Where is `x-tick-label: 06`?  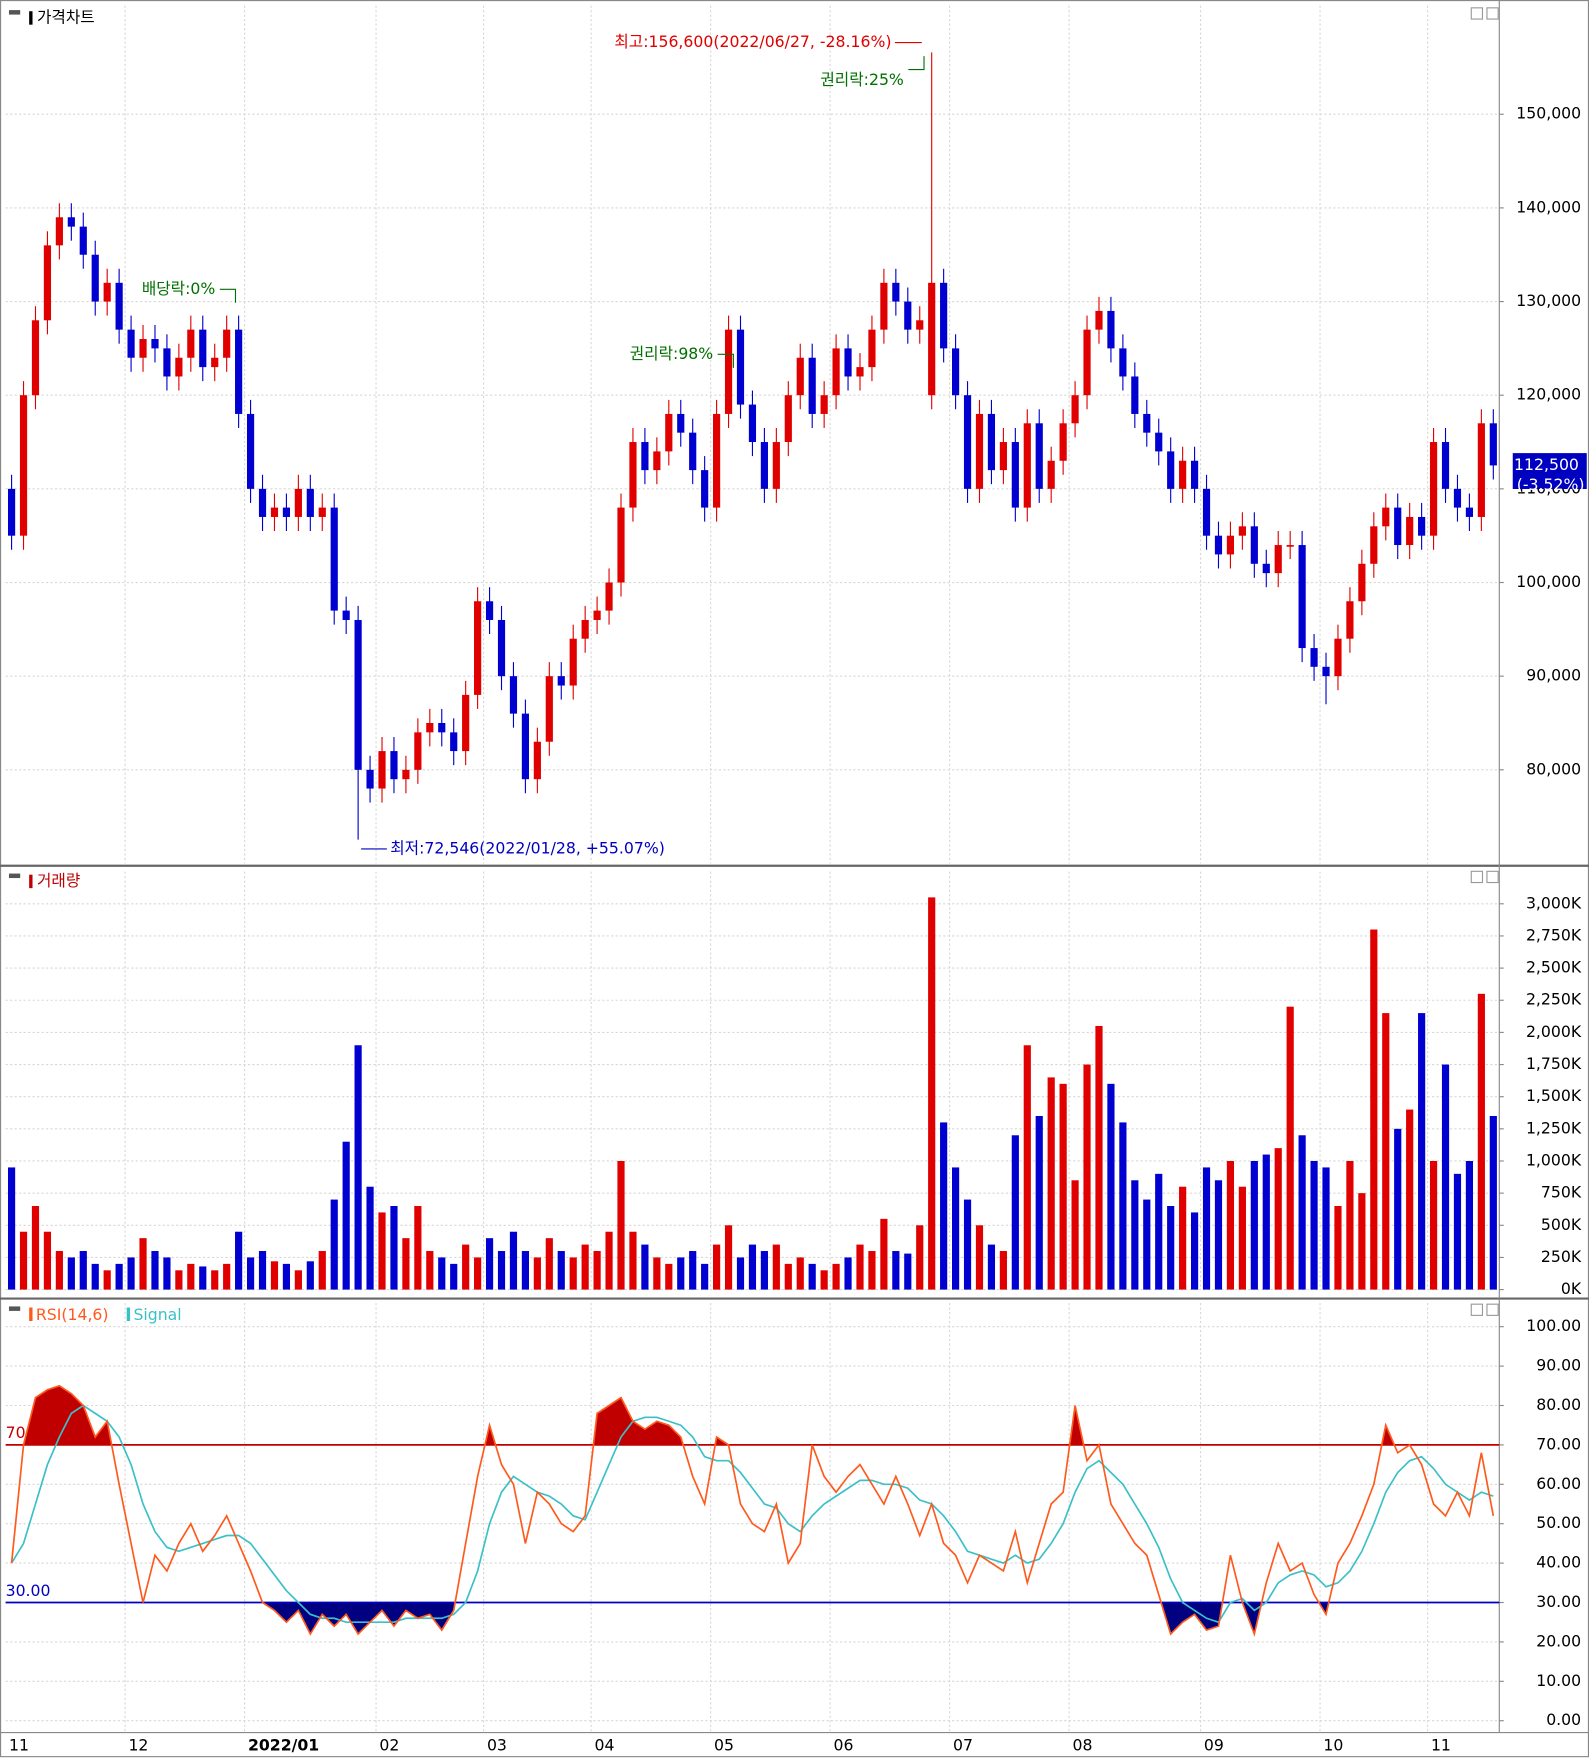 x-tick-label: 06 is located at coordinates (843, 1744).